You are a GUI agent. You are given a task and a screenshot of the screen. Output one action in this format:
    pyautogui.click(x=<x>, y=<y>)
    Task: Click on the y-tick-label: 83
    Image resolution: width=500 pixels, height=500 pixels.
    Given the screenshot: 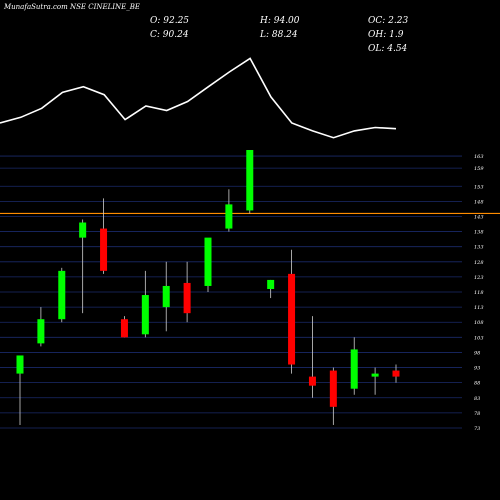 What is the action you would take?
    pyautogui.click(x=477, y=399)
    